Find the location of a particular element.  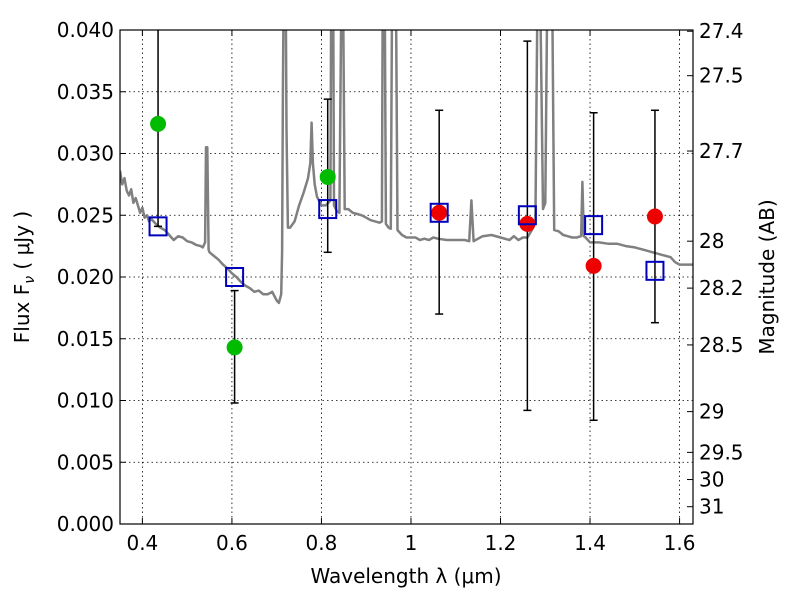

y-tick-label: 0.005 is located at coordinates (85, 462).